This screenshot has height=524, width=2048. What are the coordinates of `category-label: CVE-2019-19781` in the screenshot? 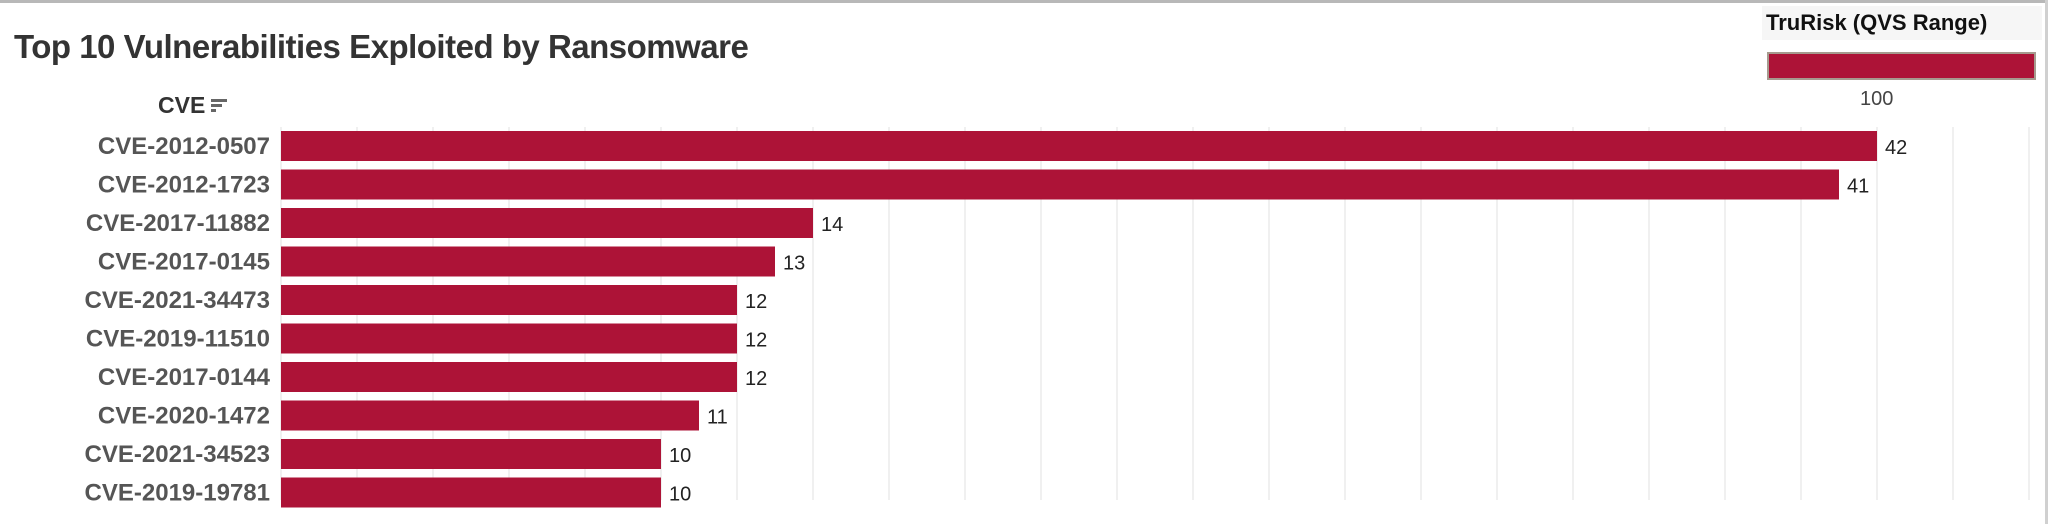 It's located at (177, 493).